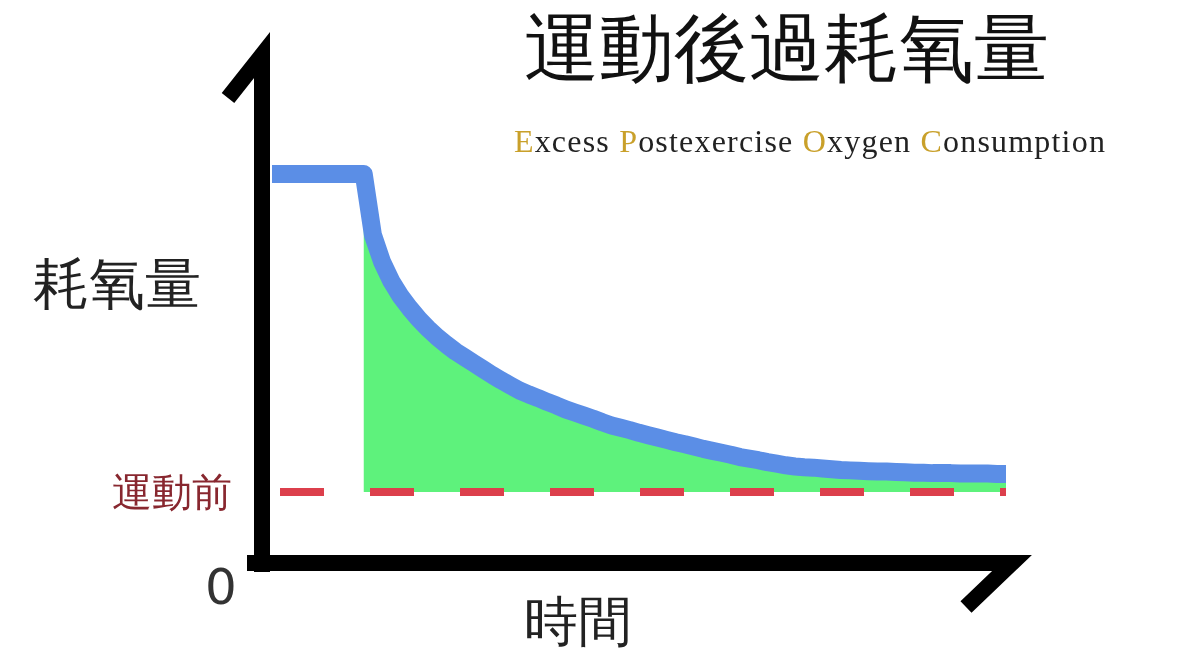 The width and height of the screenshot is (1200, 652). What do you see at coordinates (810, 141) in the screenshot?
I see `chart-subtitle: Excess Postexercise Oxygen Consumption` at bounding box center [810, 141].